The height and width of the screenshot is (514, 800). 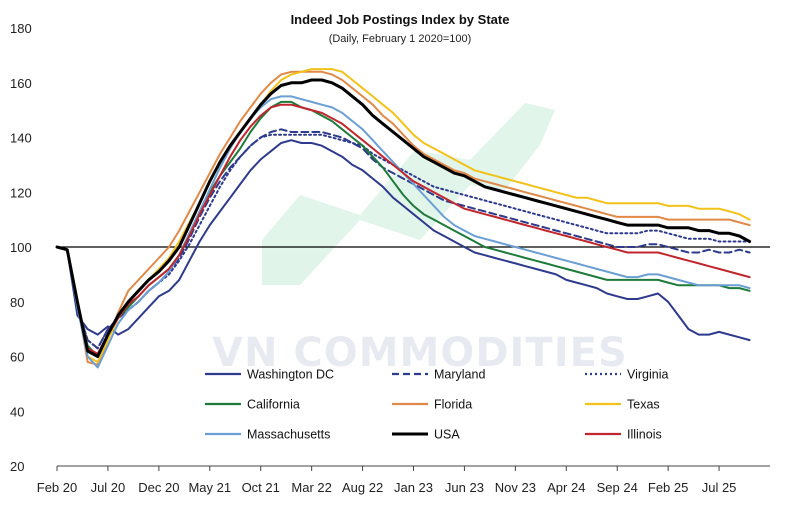 What do you see at coordinates (21, 138) in the screenshot?
I see `y-tick-label: 140` at bounding box center [21, 138].